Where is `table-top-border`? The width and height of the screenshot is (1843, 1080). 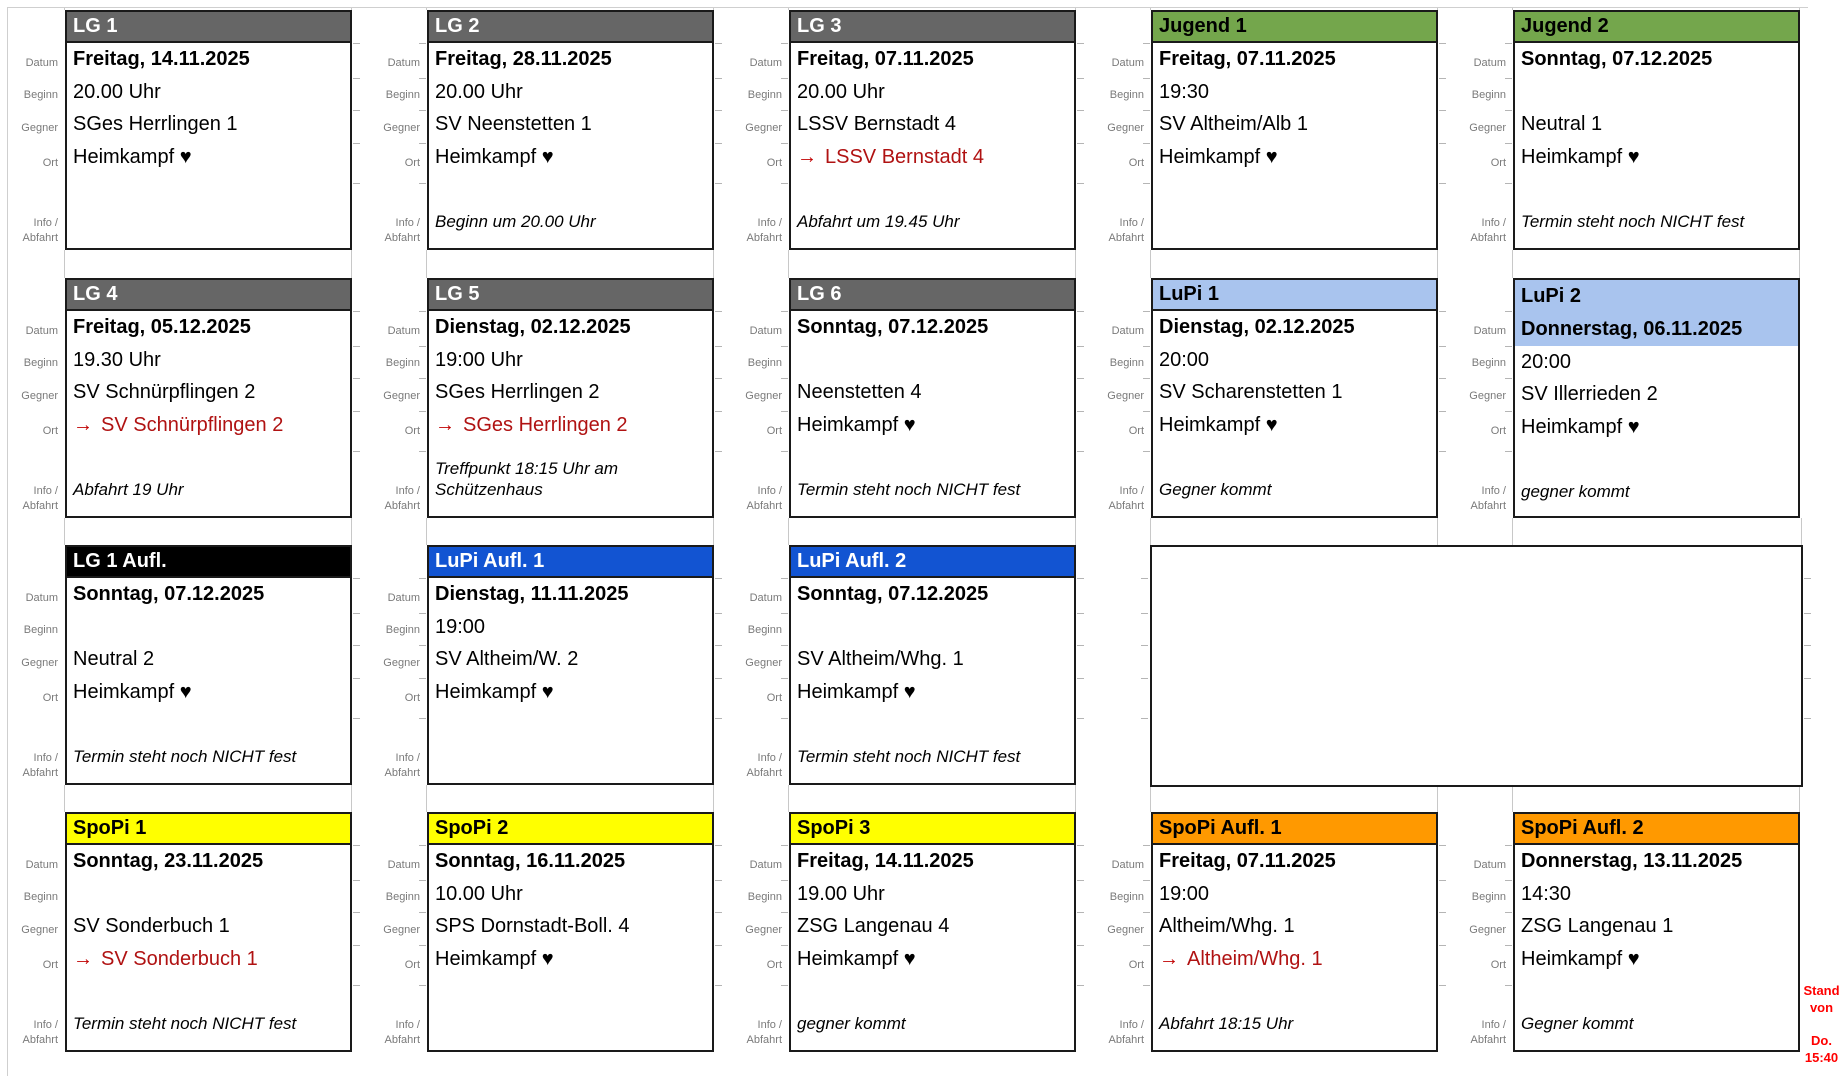
table-top-border is located at coordinates (907, 7).